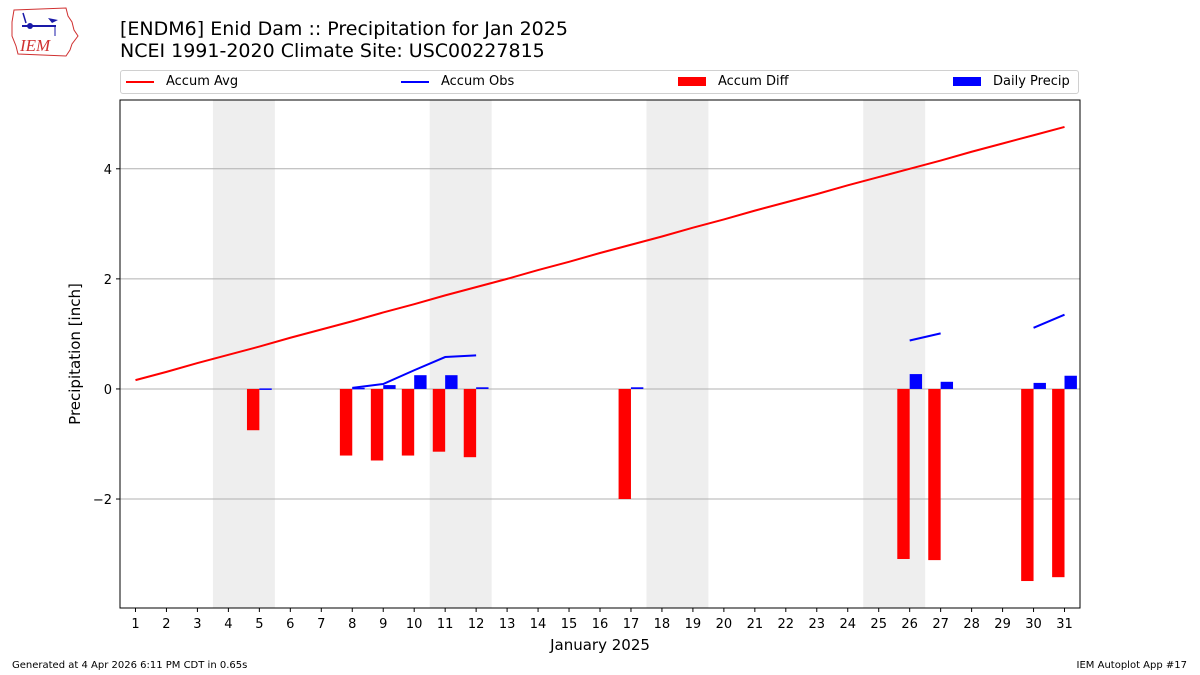 The image size is (1200, 675). Describe the element at coordinates (631, 624) in the screenshot. I see `x-tick-label: 17` at that location.